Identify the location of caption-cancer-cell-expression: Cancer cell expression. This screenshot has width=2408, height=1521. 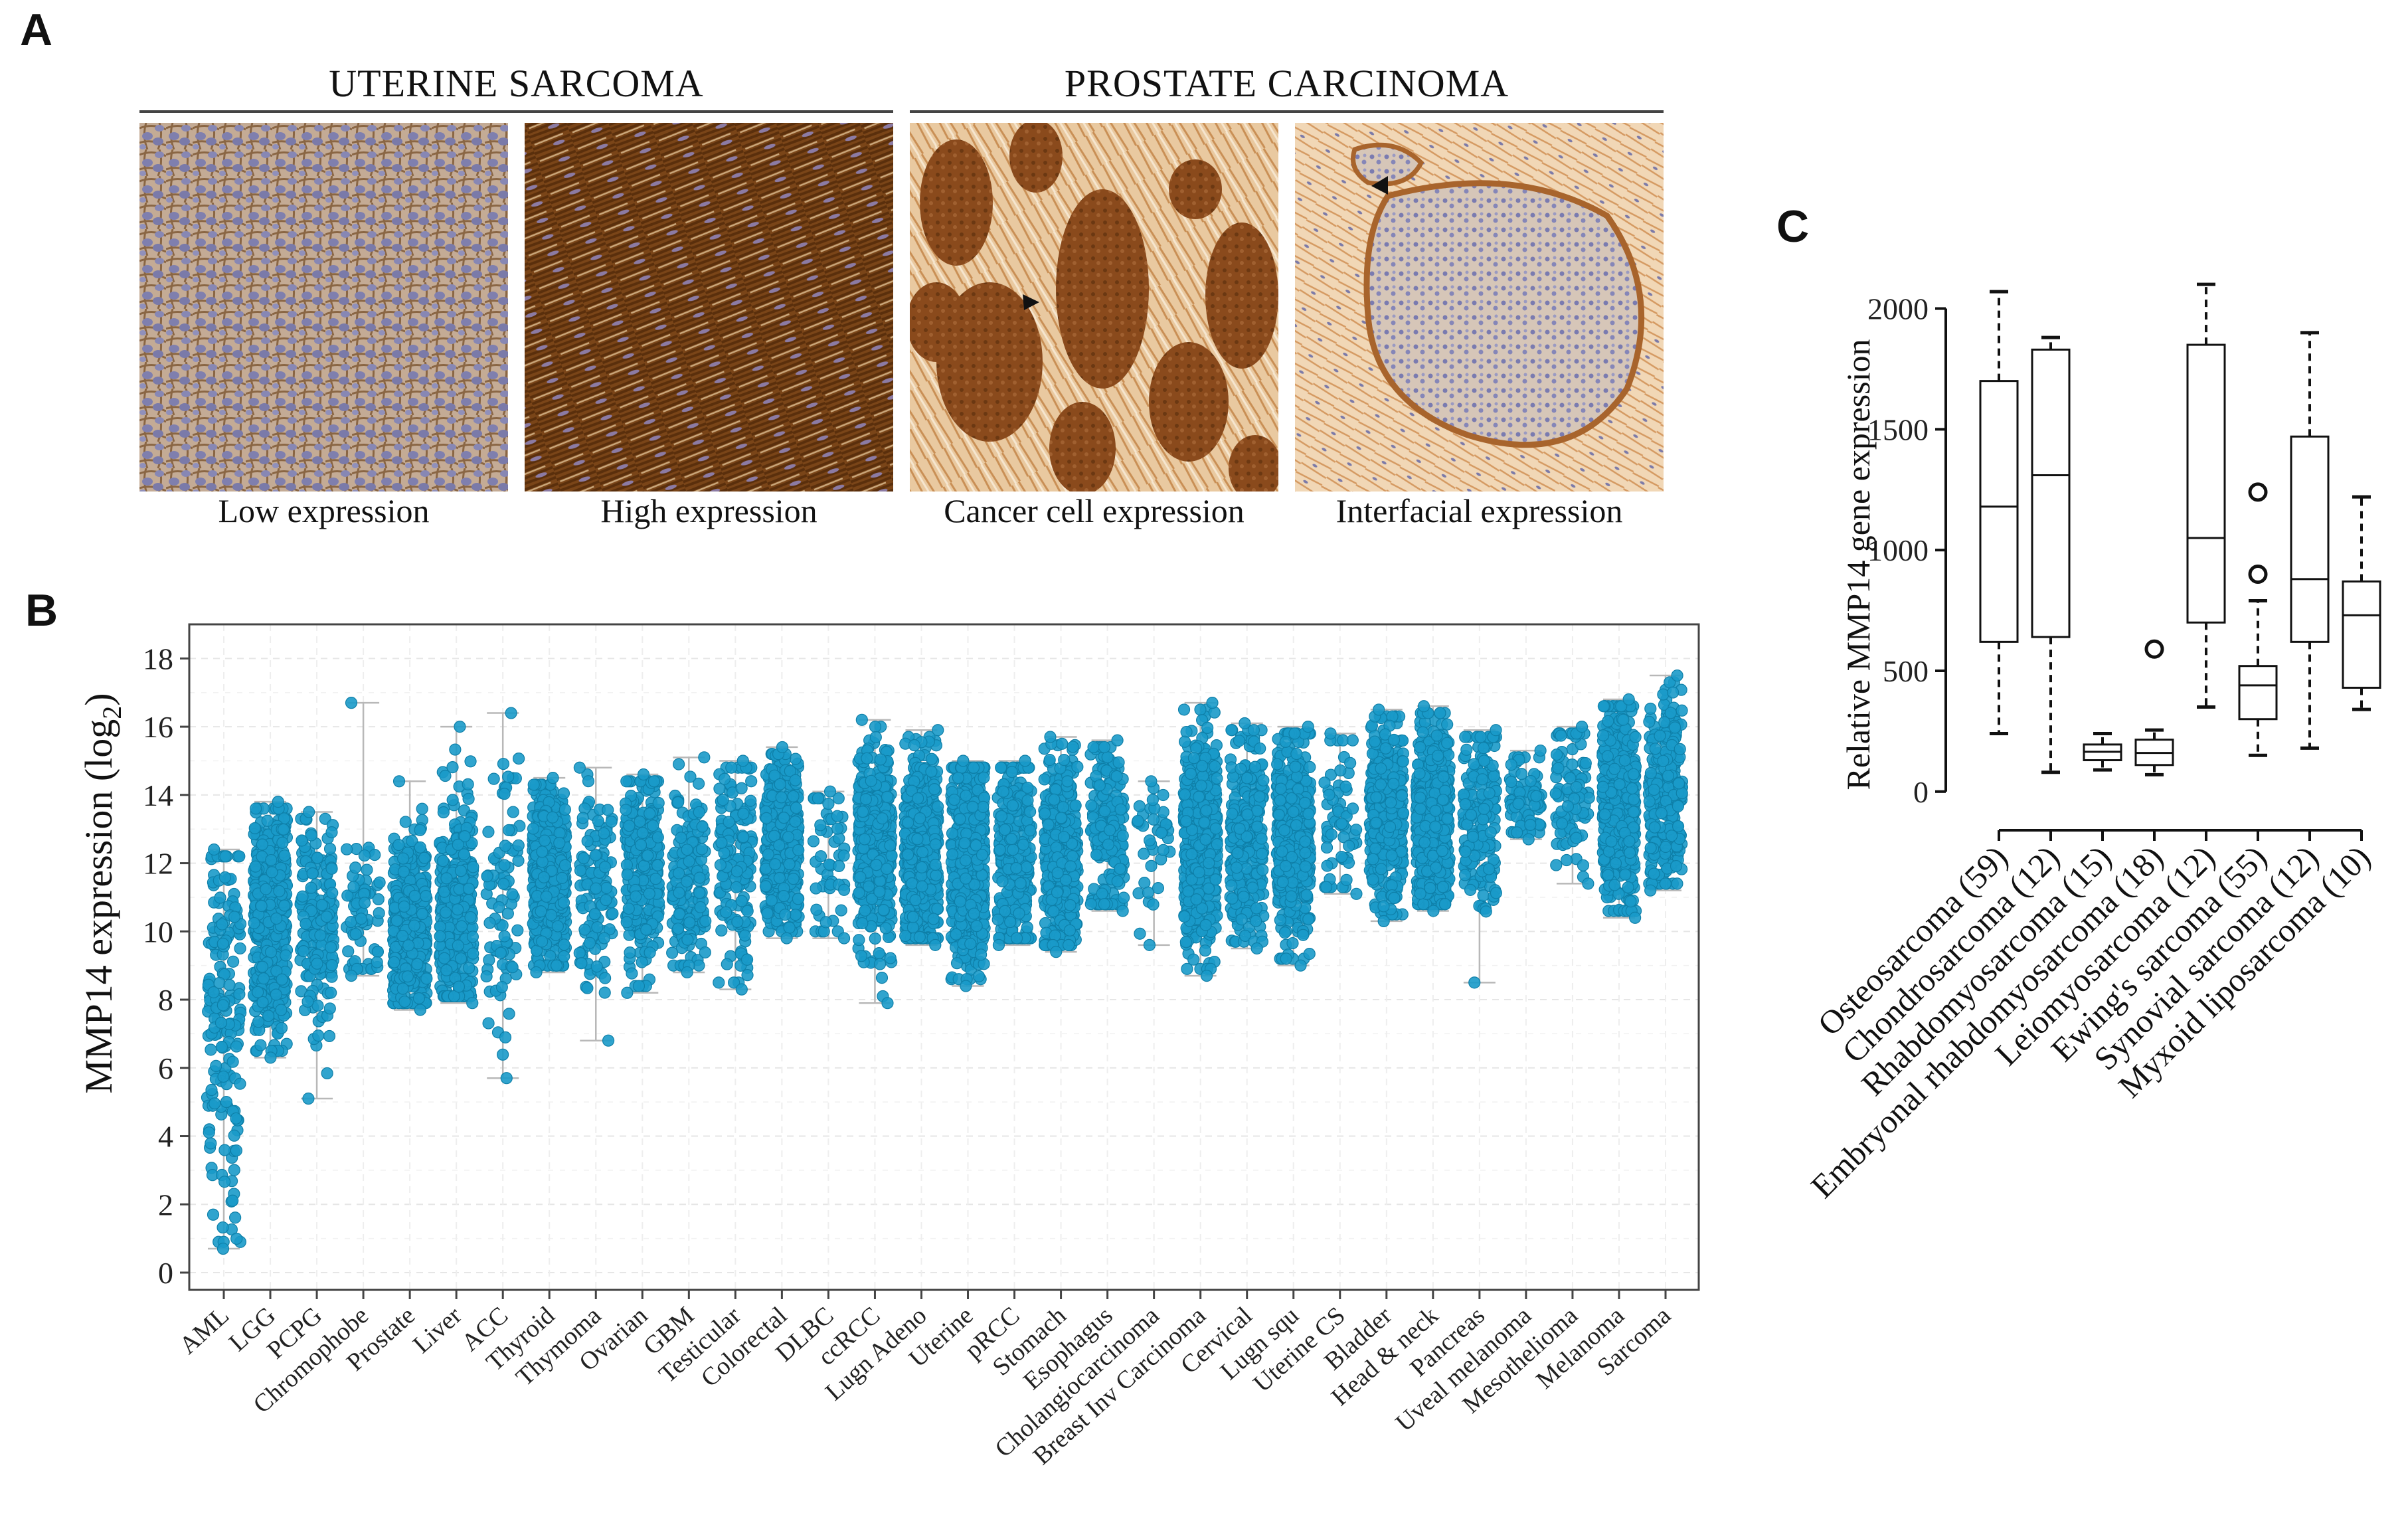
(1094, 510).